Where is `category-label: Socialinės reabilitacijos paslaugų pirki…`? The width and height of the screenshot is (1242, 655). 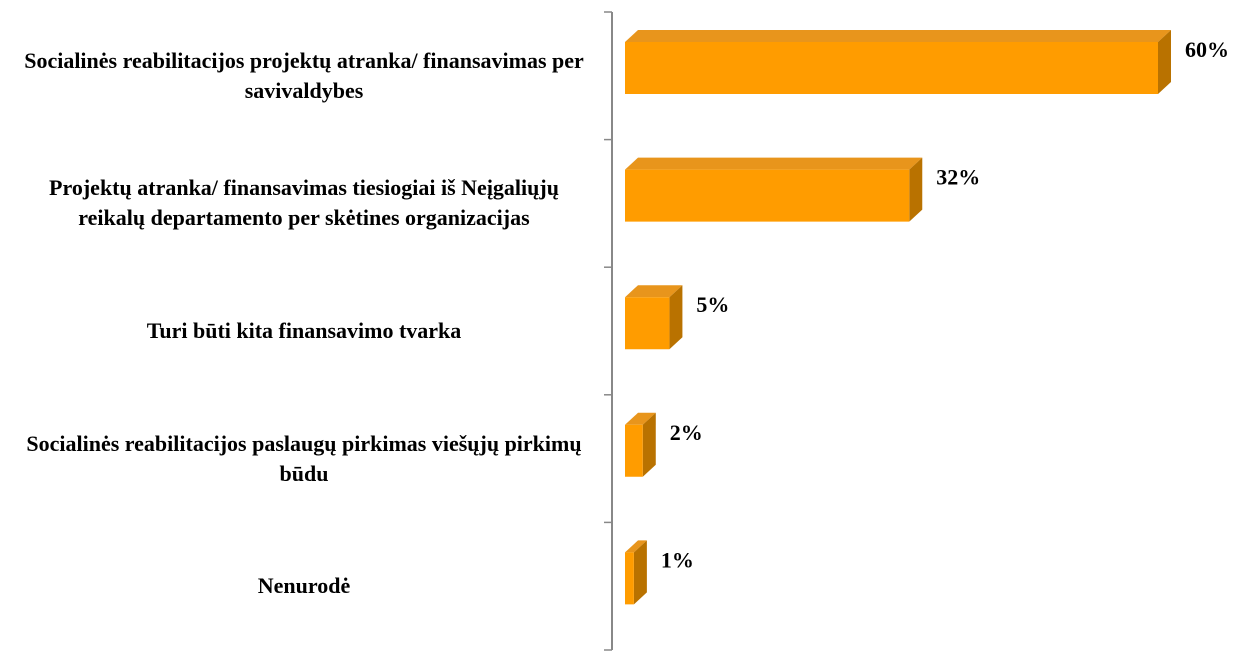 category-label: Socialinės reabilitacijos paslaugų pirki… is located at coordinates (304, 458).